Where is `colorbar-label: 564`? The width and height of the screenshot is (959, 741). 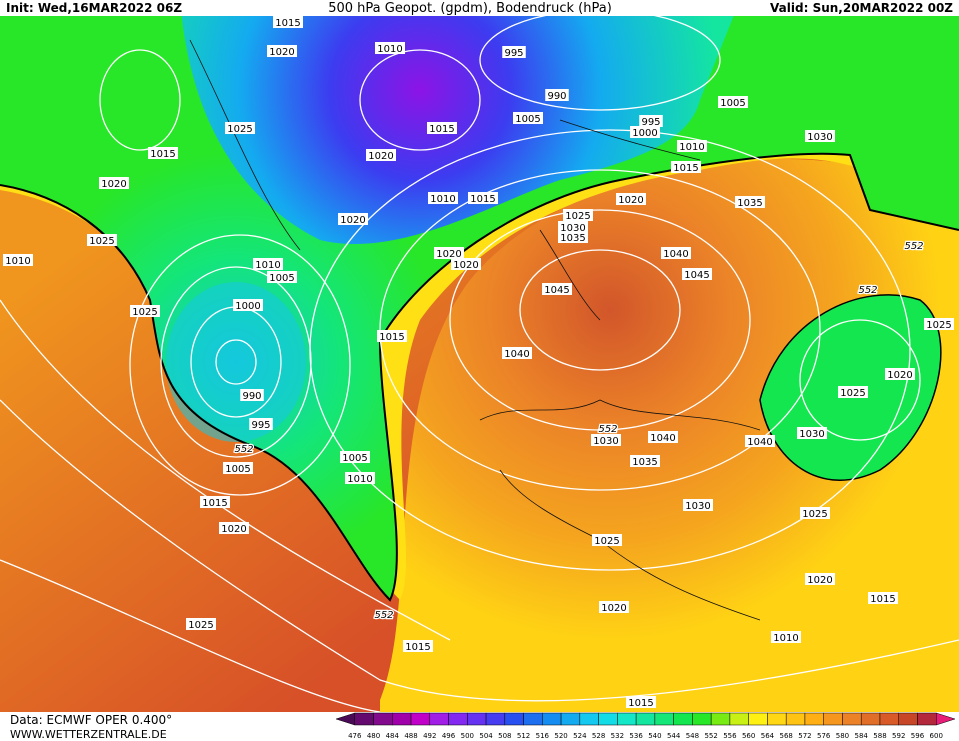
colorbar-label: 564 is located at coordinates (768, 736).